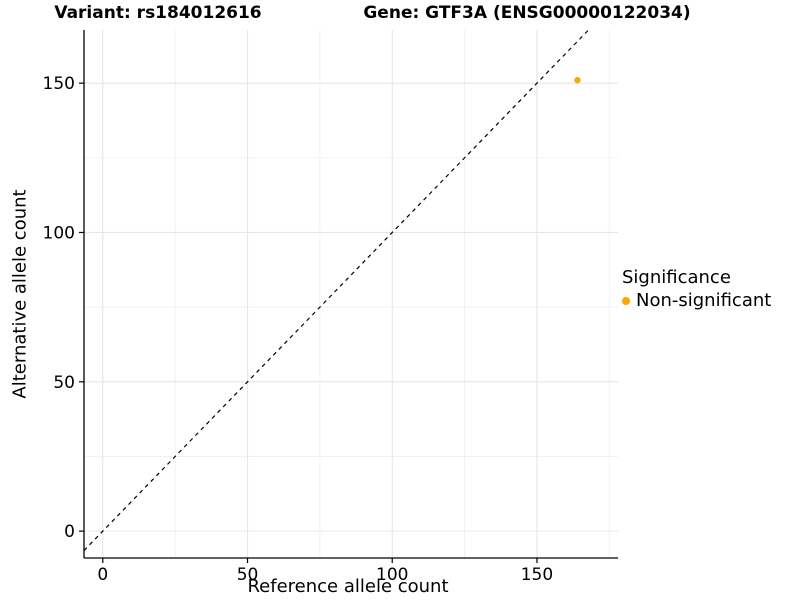 This screenshot has width=800, height=600. Describe the element at coordinates (537, 575) in the screenshot. I see `x-tick-label: 150` at that location.